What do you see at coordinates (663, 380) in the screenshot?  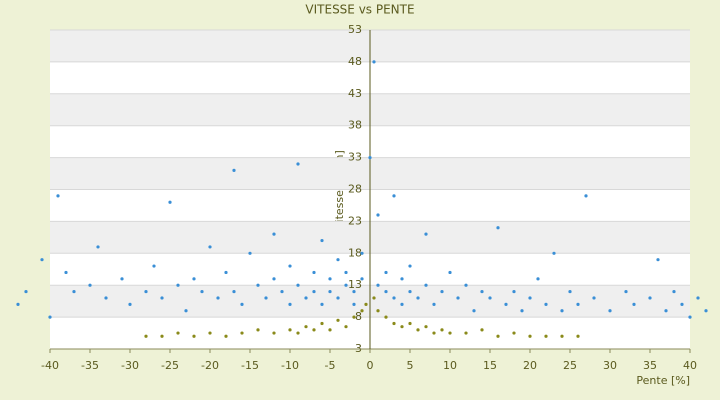 I see `x-axis-title: Pente [%]` at bounding box center [663, 380].